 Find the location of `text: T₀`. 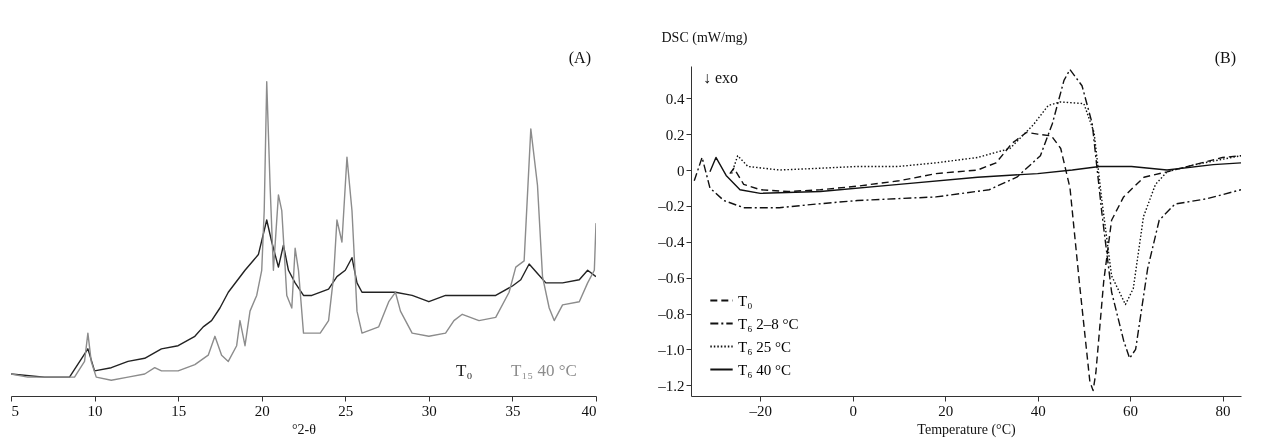

text: T₀ is located at coordinates (464, 370).